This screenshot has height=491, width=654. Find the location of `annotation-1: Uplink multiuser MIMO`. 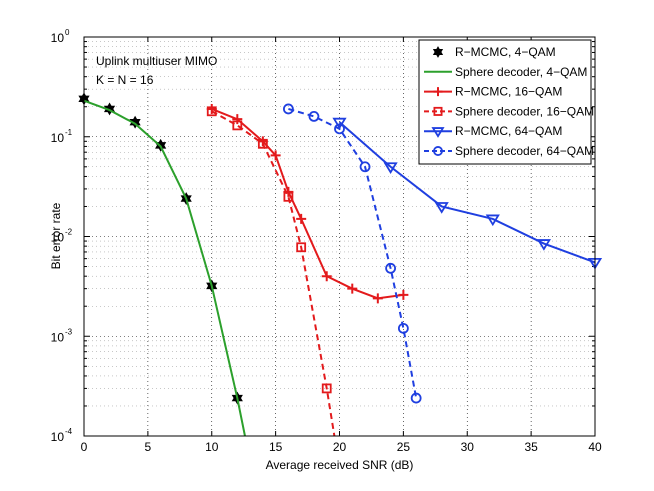

annotation-1: Uplink multiuser MIMO is located at coordinates (156, 61).